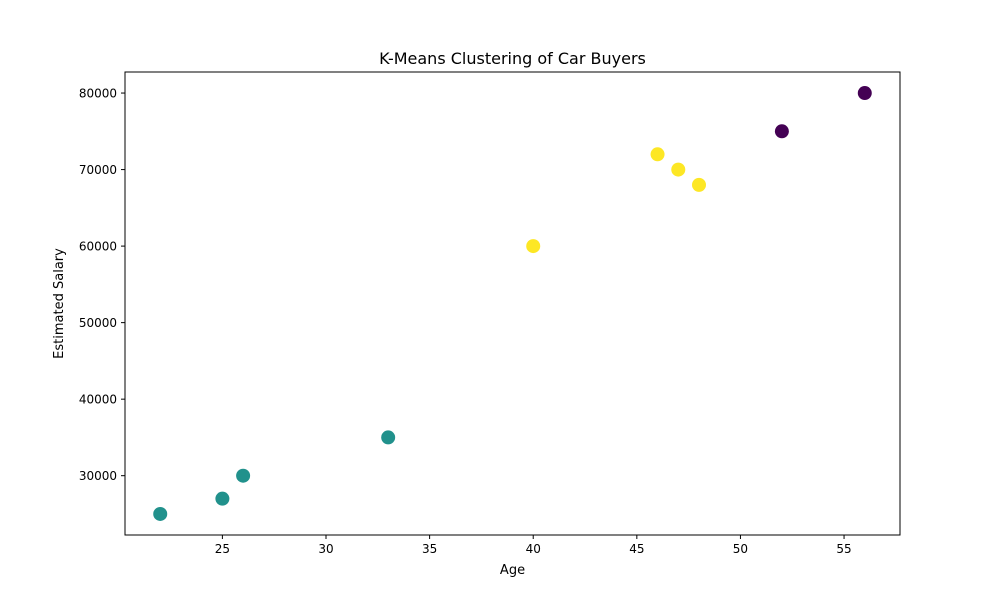 The height and width of the screenshot is (600, 1000). Describe the element at coordinates (102, 285) in the screenshot. I see `y-axis-ticks: 30000 40000 50000 60000 70000 80000` at that location.